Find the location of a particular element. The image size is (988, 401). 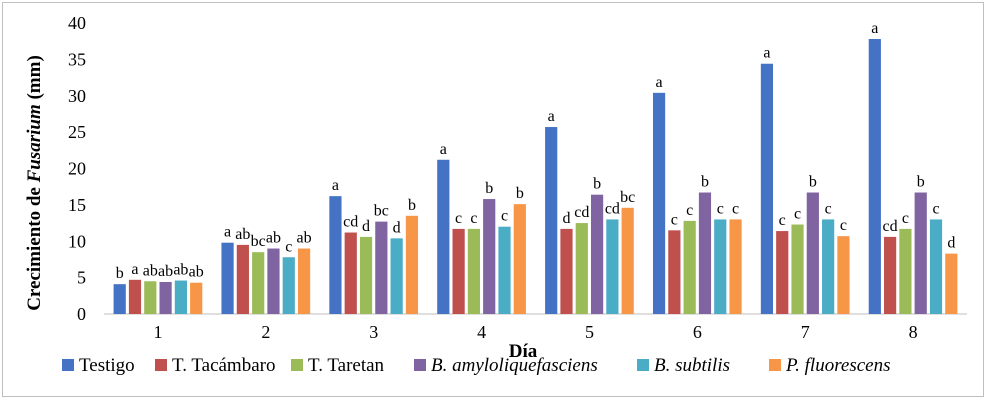

x-tick-label: 1 is located at coordinates (157, 332).